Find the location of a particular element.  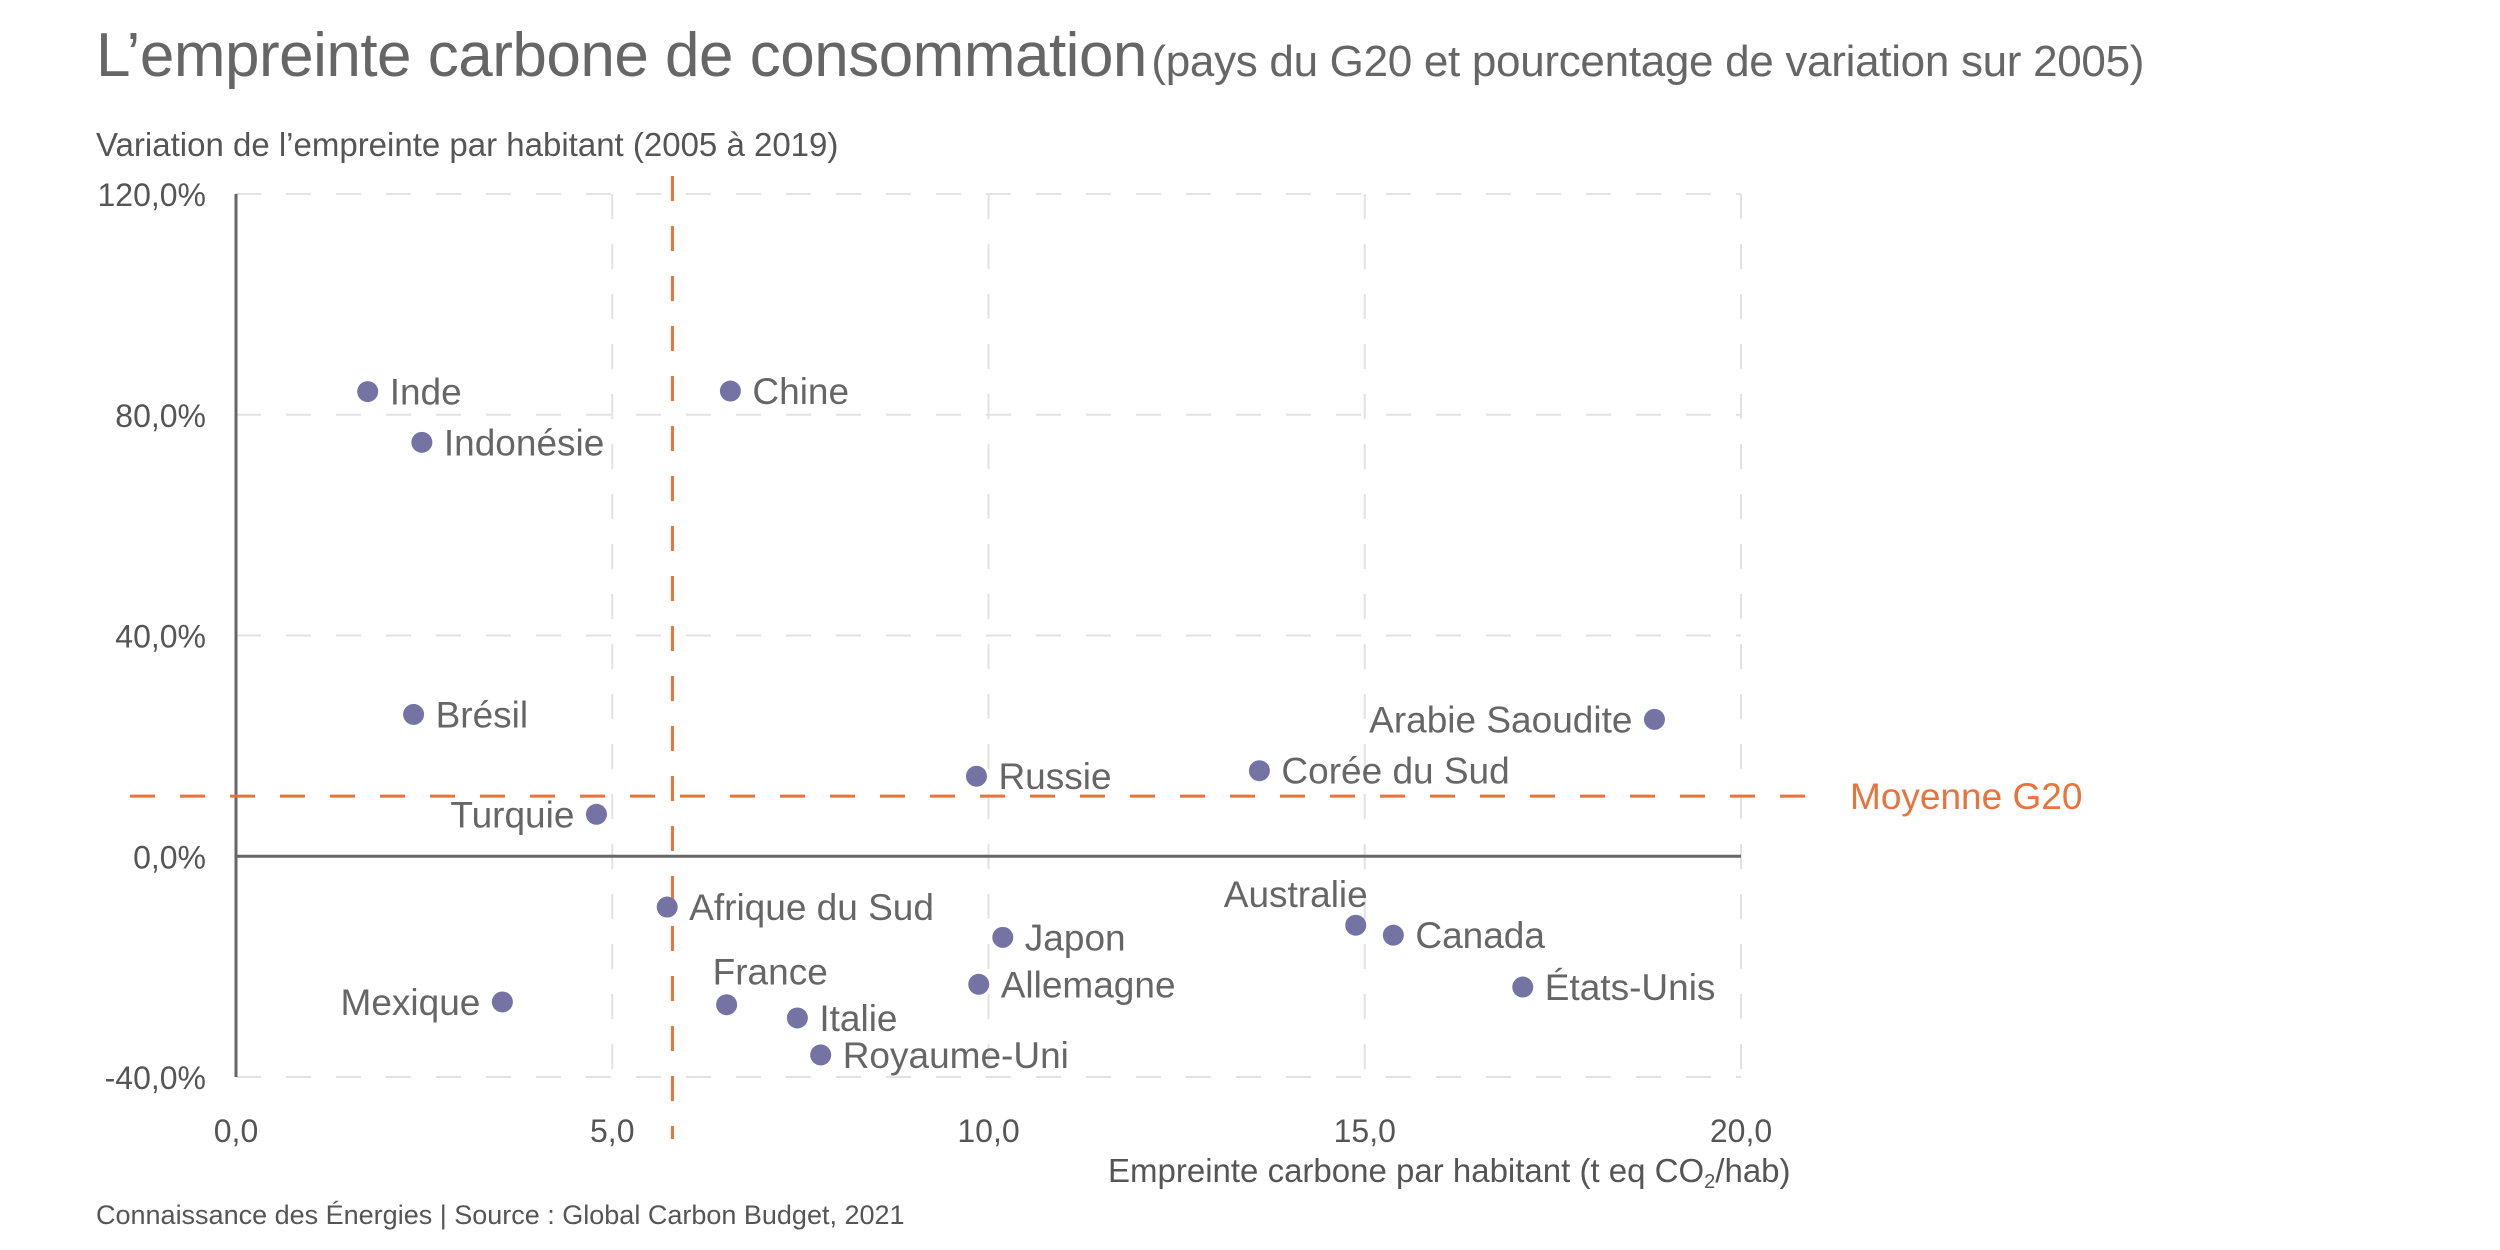

x-tick-label: 5,0 is located at coordinates (612, 1131).